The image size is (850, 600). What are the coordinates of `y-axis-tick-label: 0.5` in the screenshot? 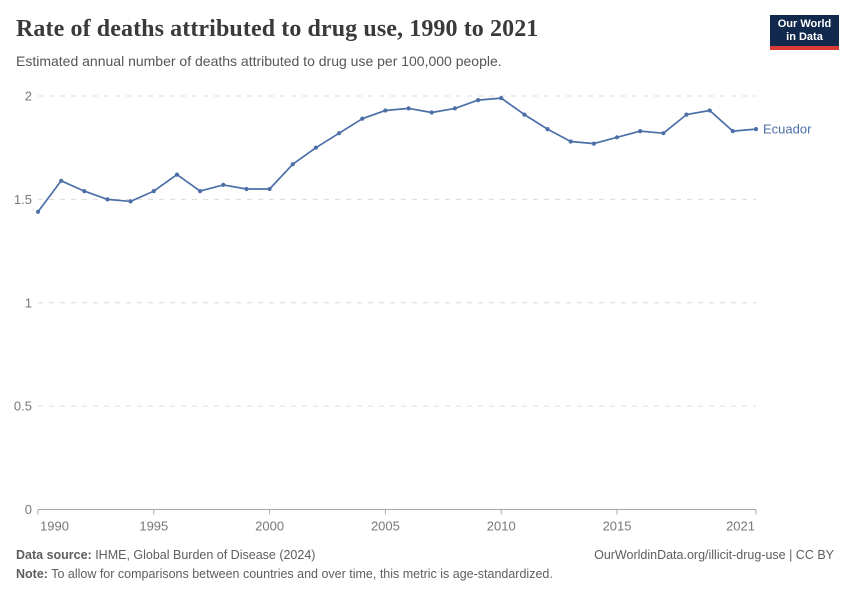 It's located at (23, 406).